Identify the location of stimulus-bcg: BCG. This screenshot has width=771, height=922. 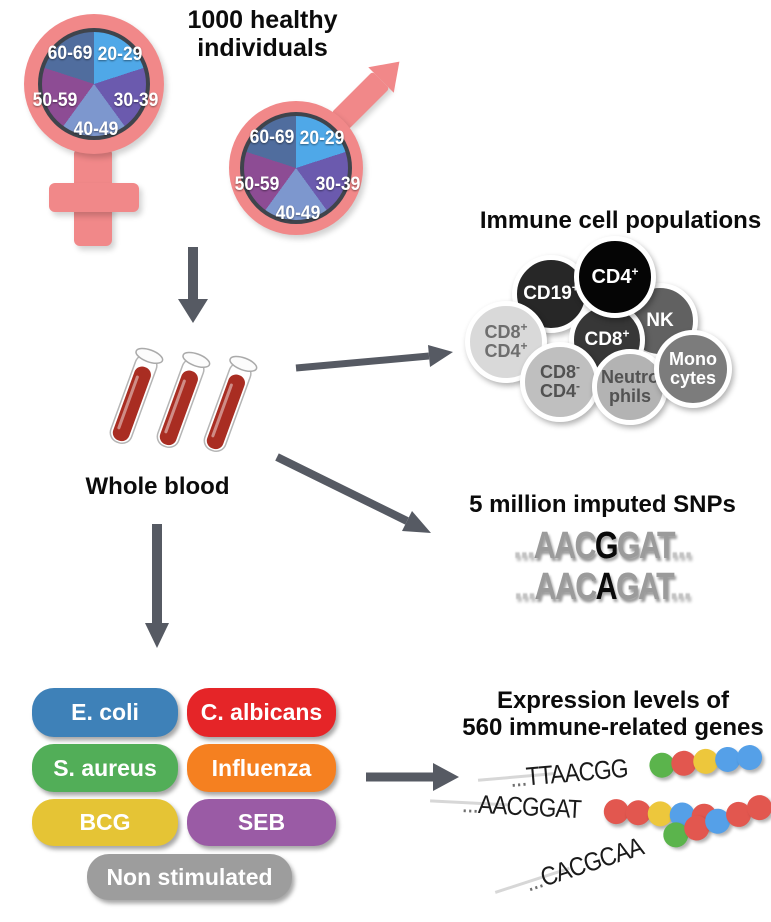
(105, 822).